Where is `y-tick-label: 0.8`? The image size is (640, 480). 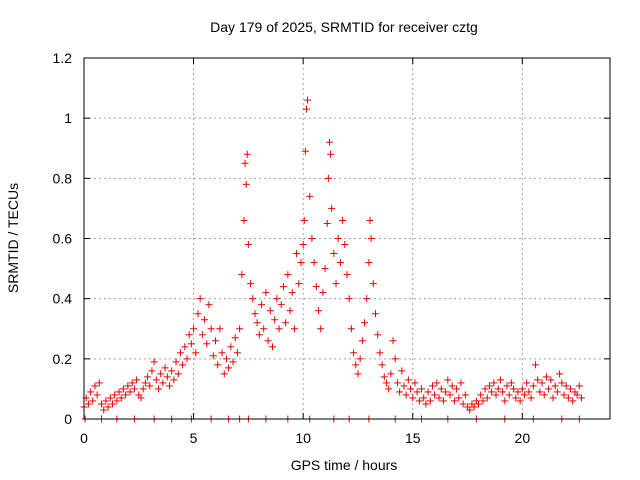 y-tick-label: 0.8 is located at coordinates (63, 178).